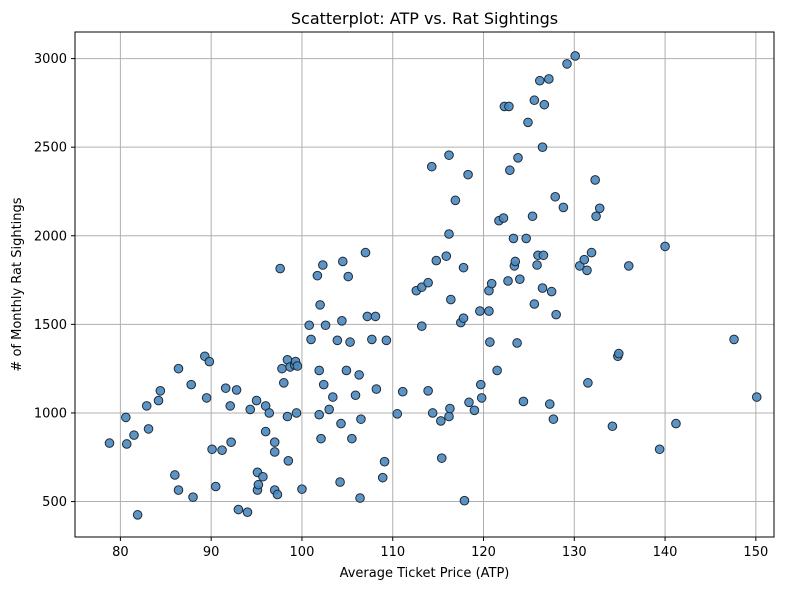 The height and width of the screenshot is (590, 789). Describe the element at coordinates (50, 413) in the screenshot. I see `y-tick-label: 1000` at that location.